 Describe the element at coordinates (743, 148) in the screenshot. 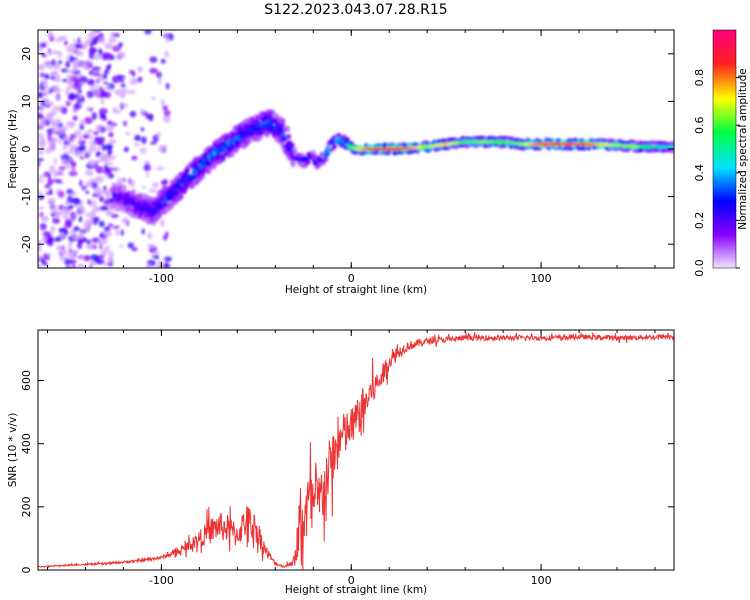

I see `colorbar-label: Normalized spectral amplitude` at that location.